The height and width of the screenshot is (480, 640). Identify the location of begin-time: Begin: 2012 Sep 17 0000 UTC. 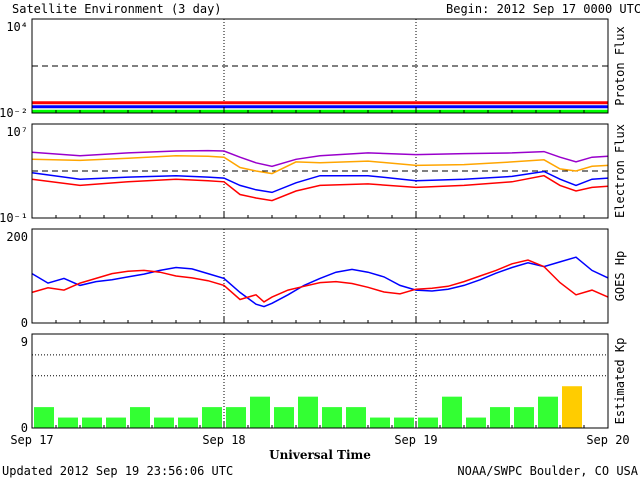
(543, 9).